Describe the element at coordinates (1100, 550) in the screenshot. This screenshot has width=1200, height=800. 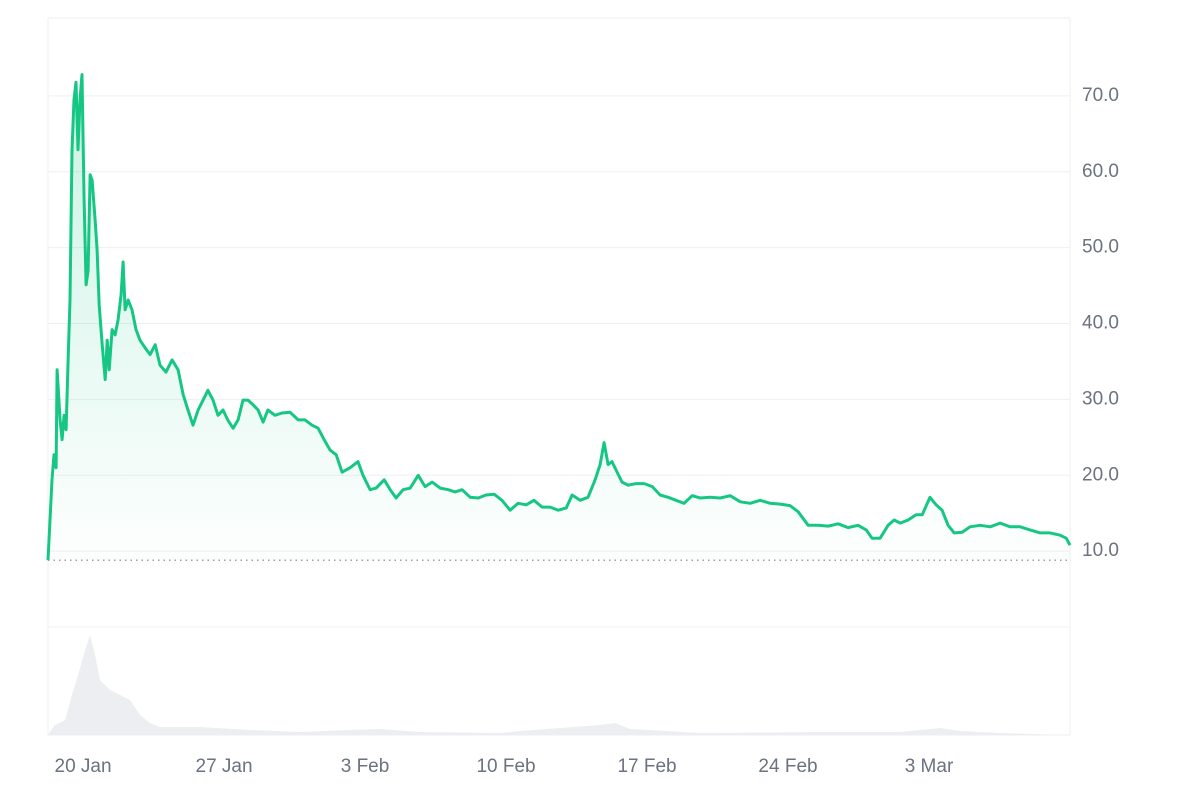
I see `y-tick-label: 10.0` at that location.